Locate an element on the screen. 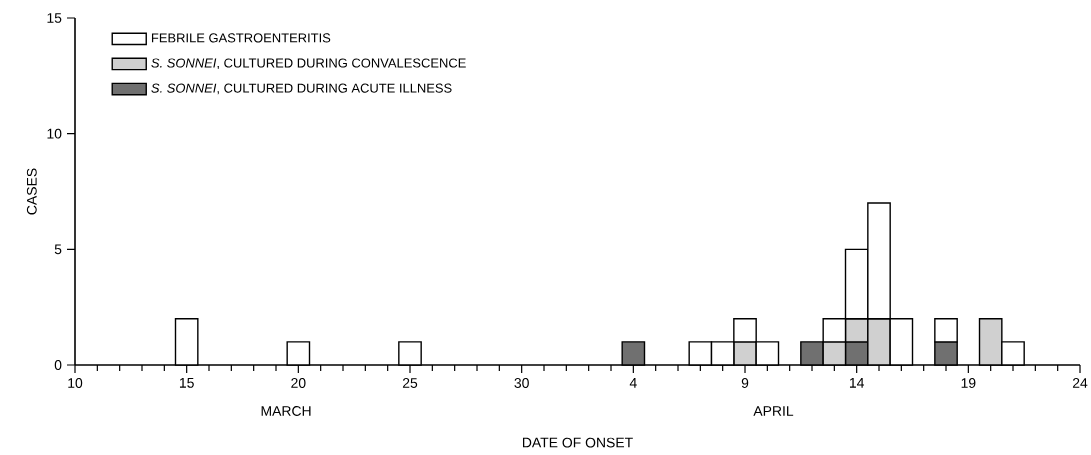 The height and width of the screenshot is (455, 1091). legend-label: S. SONNEI, CULTURED DURING CONVALESCENCE is located at coordinates (308, 64).